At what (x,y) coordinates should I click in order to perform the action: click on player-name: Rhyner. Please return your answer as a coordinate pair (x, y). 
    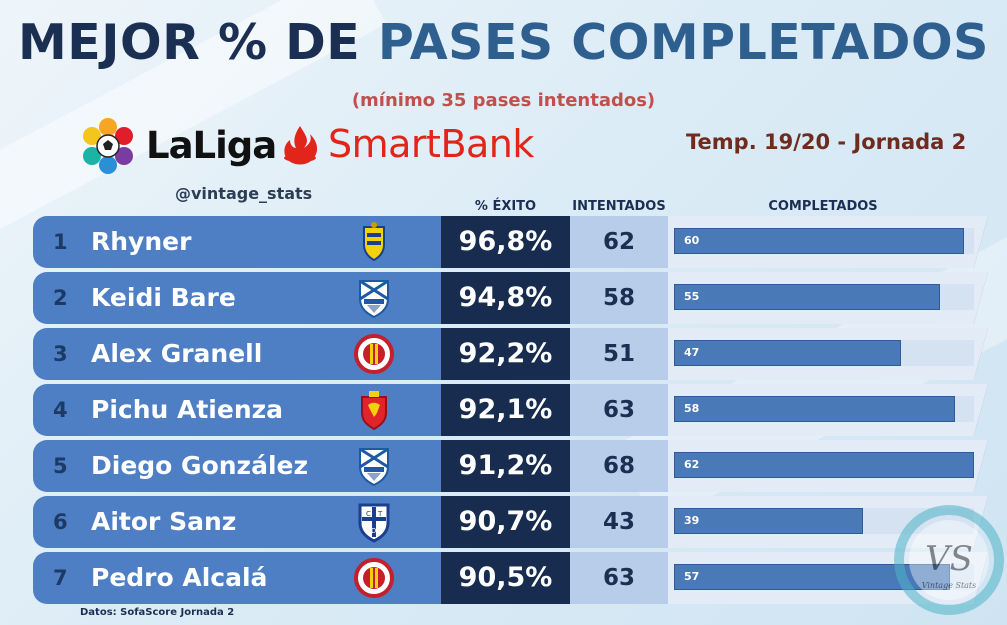
    Looking at the image, I should click on (141, 241).